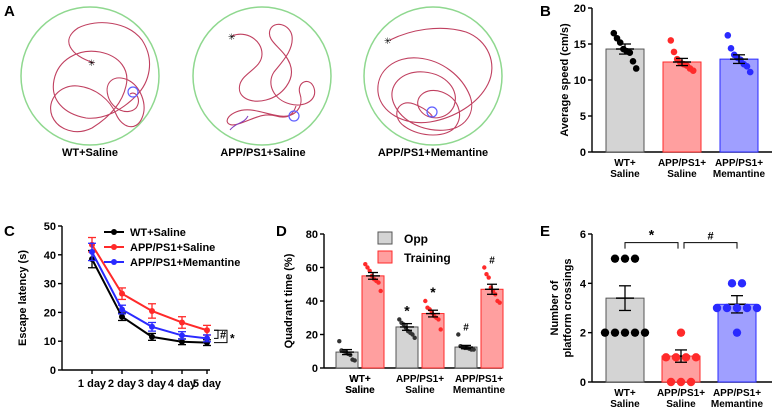  What do you see at coordinates (737, 404) in the screenshot?
I see `x-tick-label: Memantine` at bounding box center [737, 404].